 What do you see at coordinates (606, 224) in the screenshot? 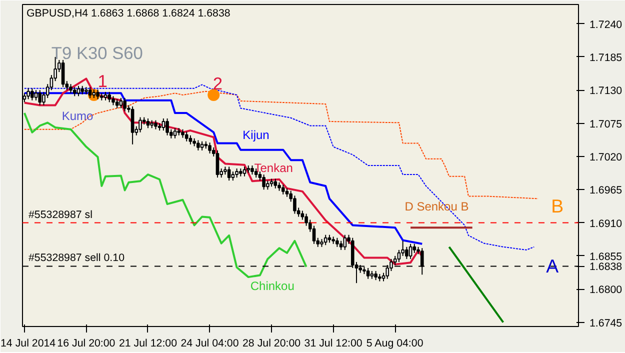
I see `y-tick-label: 1.6910` at bounding box center [606, 224].